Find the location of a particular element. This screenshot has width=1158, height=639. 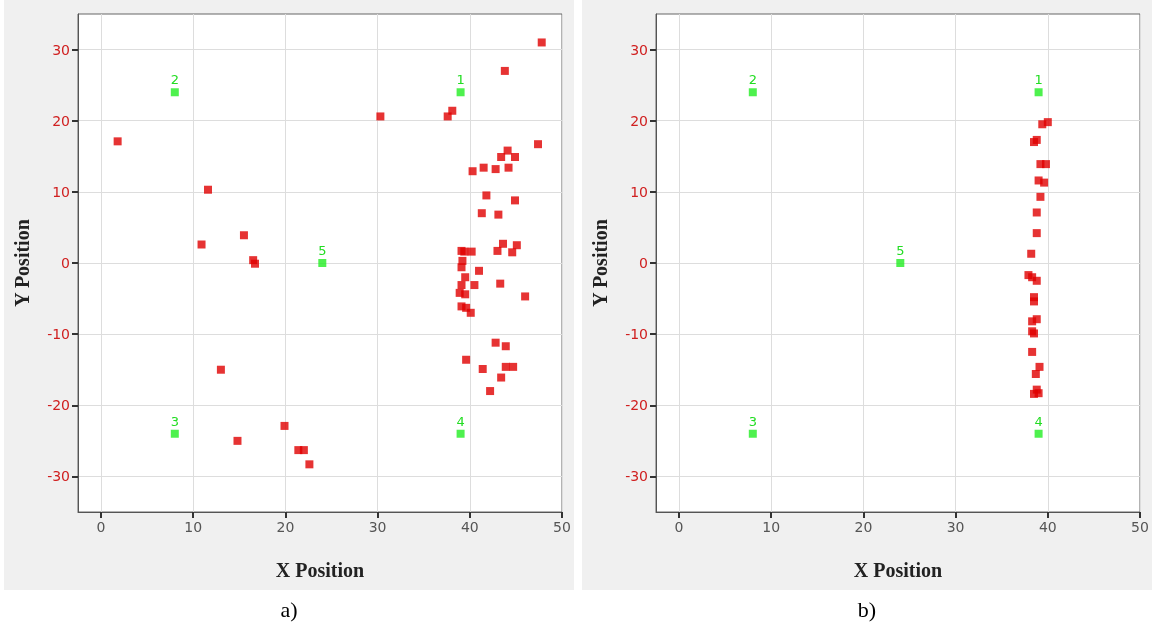

text: a) is located at coordinates (289, 610).